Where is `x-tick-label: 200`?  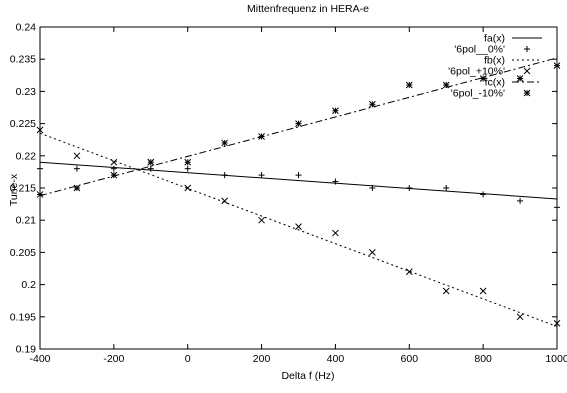 x-tick-label: 200 is located at coordinates (262, 359).